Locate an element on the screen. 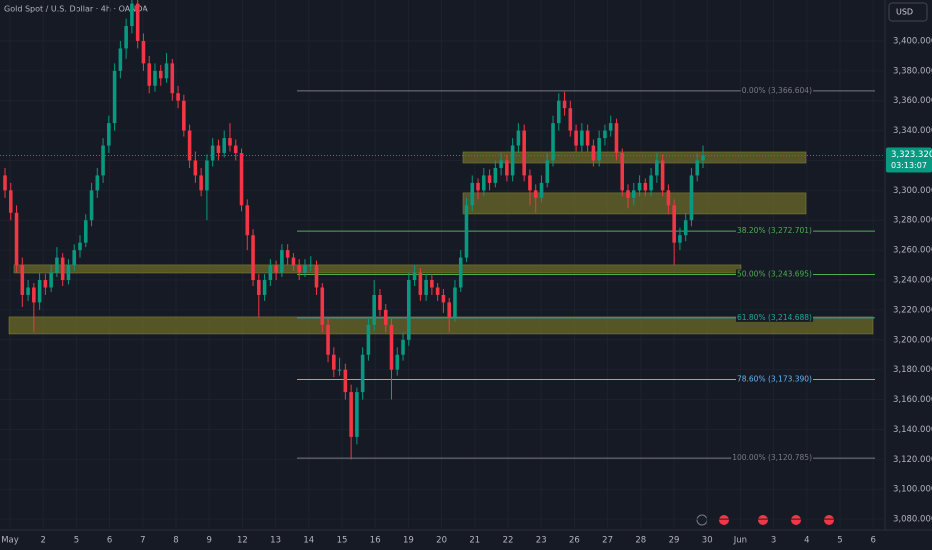  x-tick-label: 12 is located at coordinates (242, 541).